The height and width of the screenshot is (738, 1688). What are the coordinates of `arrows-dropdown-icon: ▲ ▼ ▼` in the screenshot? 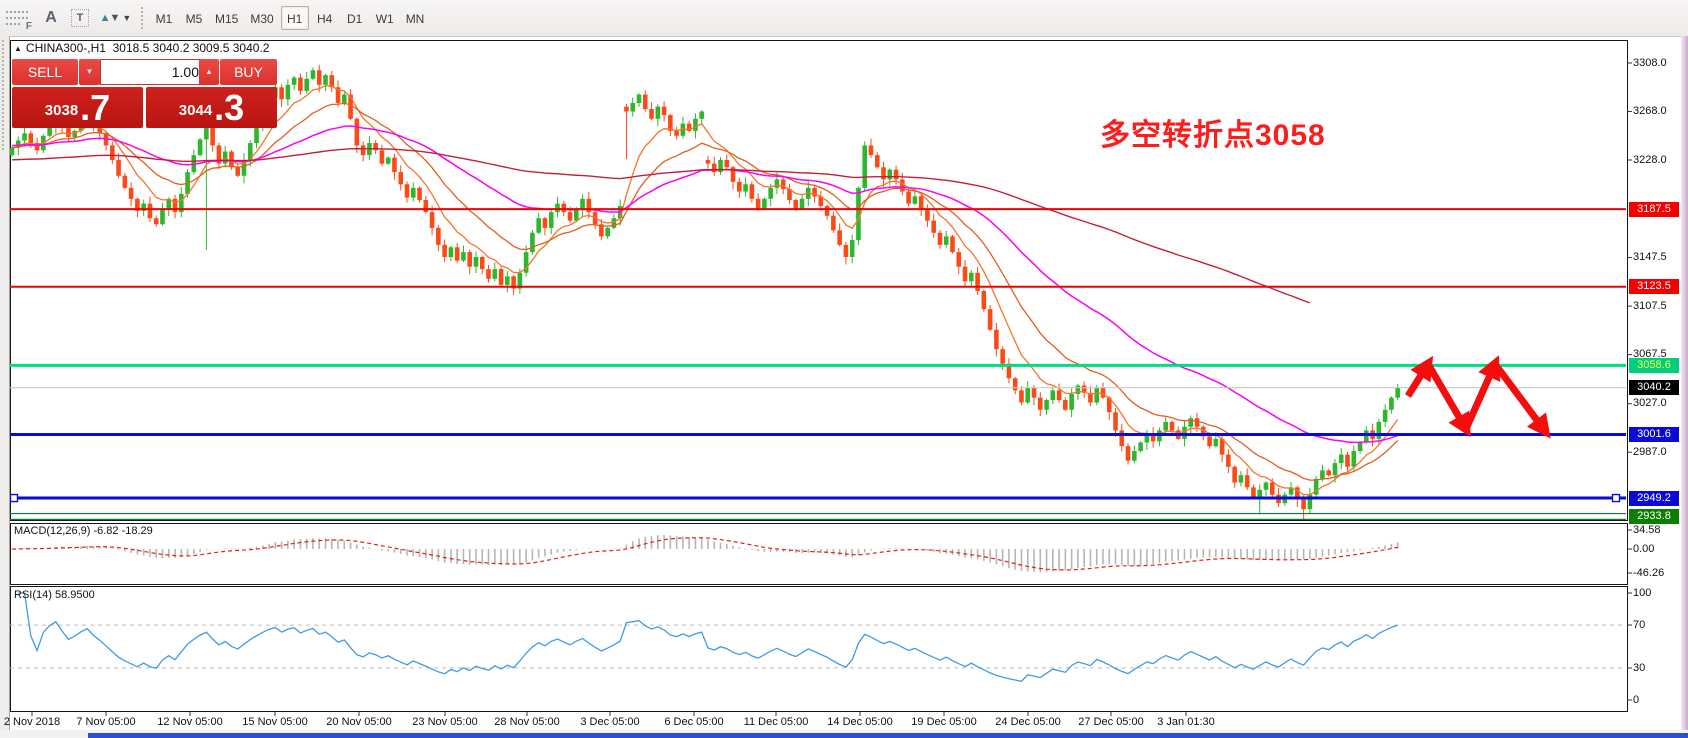 It's located at (115, 18).